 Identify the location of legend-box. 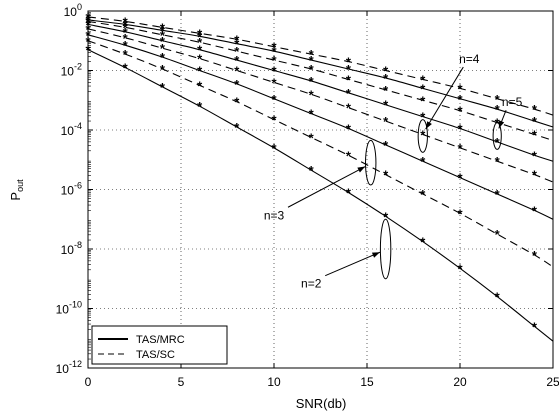
(159, 345).